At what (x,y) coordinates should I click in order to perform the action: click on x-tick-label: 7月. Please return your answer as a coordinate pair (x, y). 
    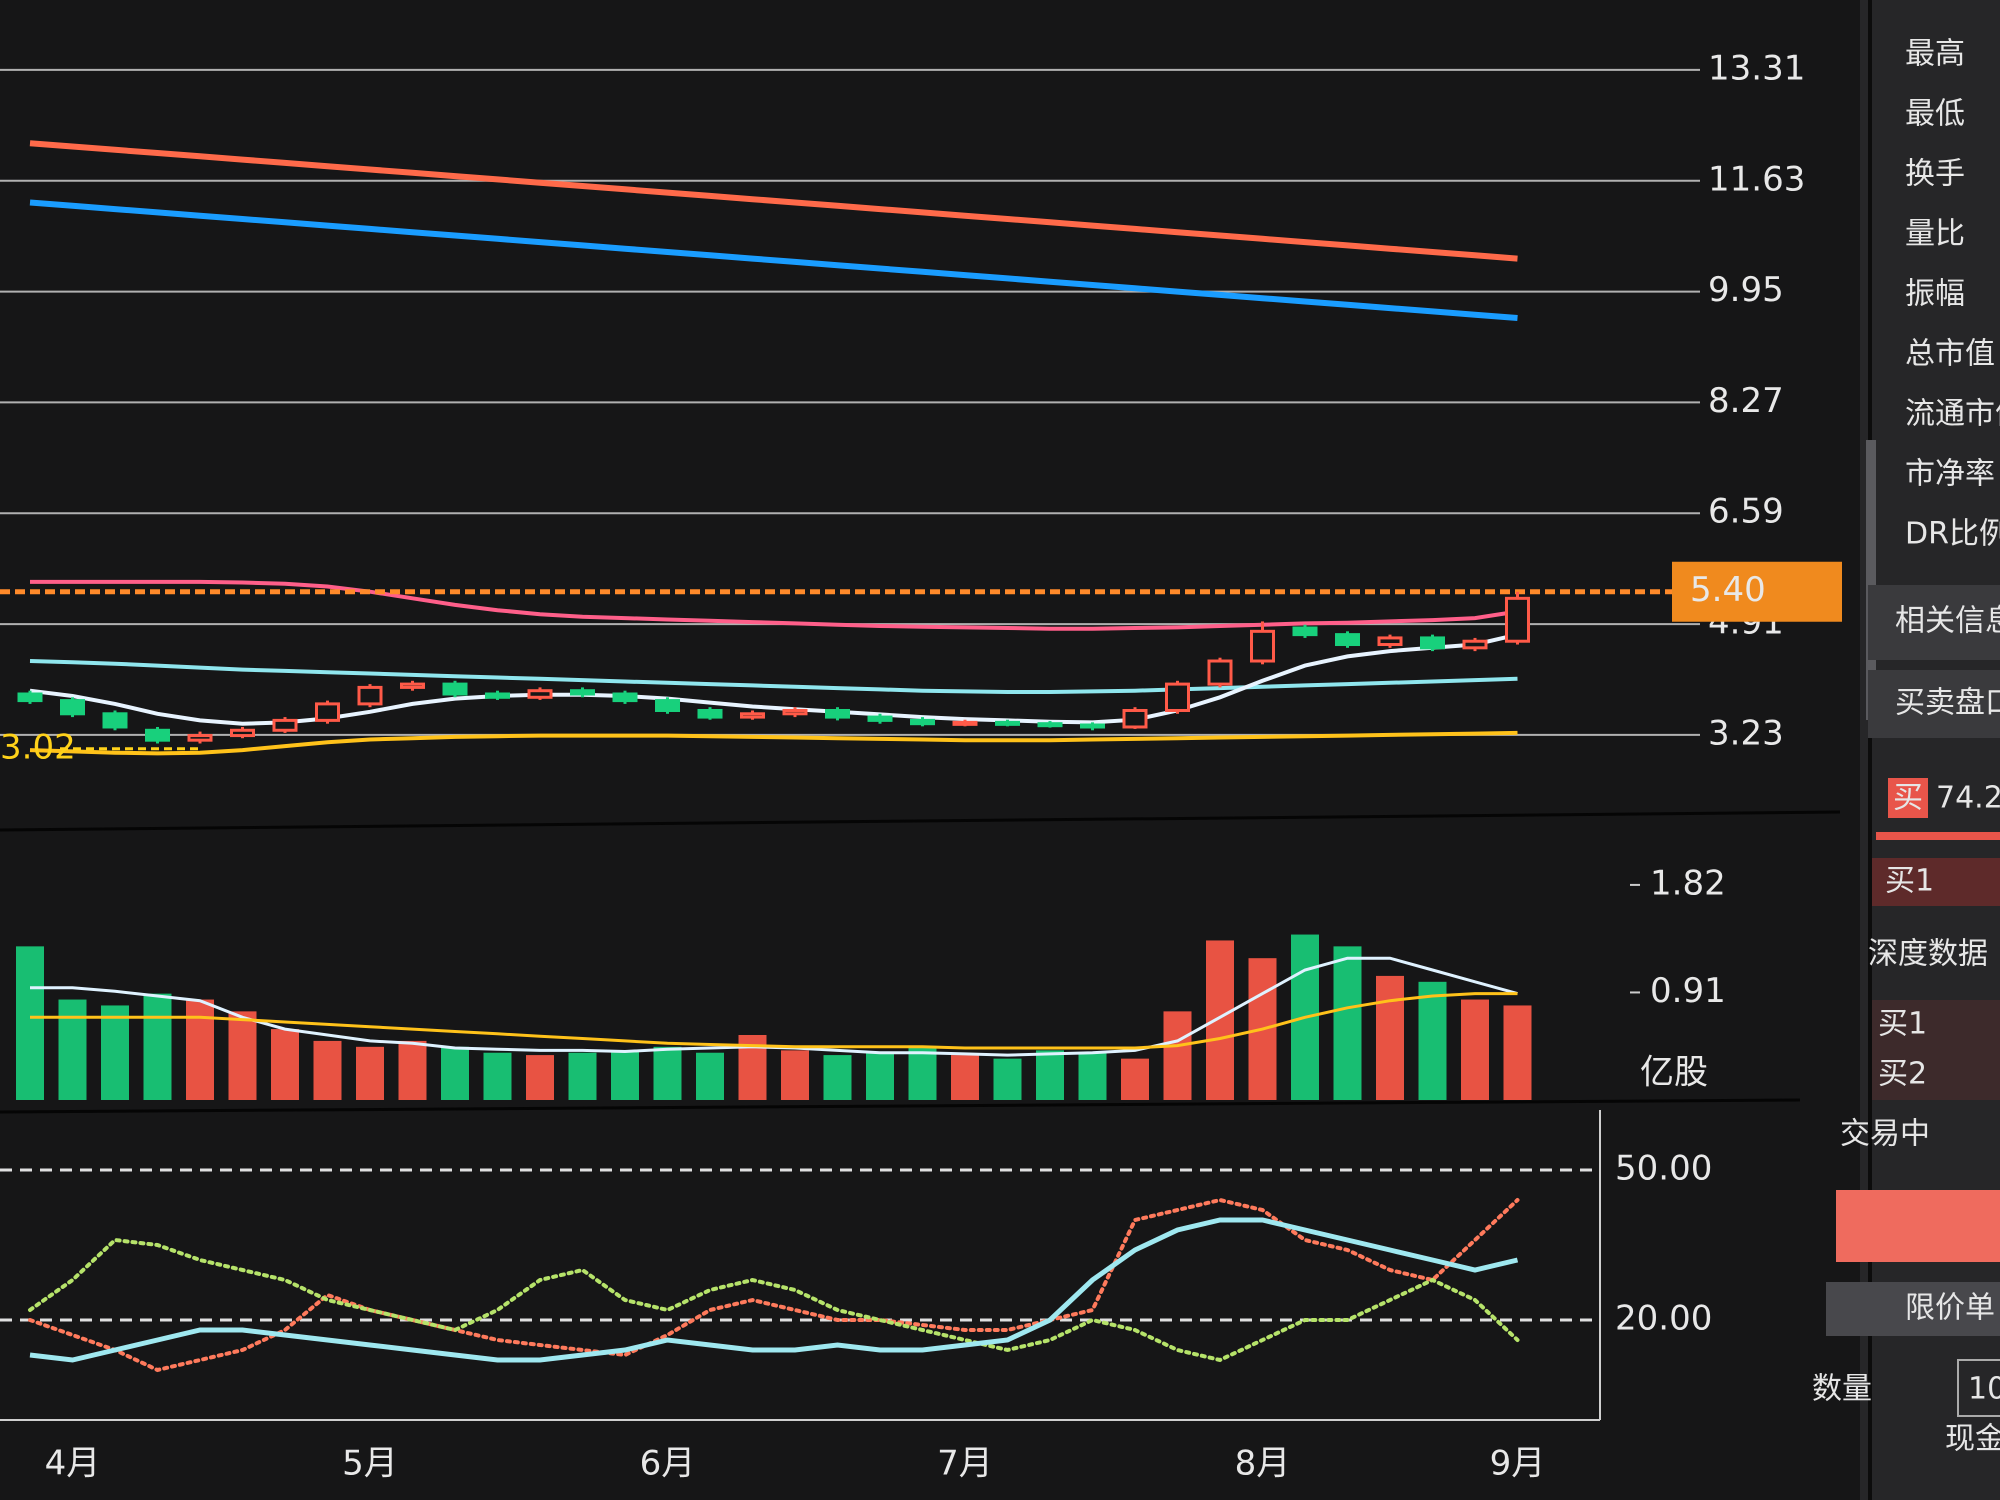
    Looking at the image, I should click on (965, 1464).